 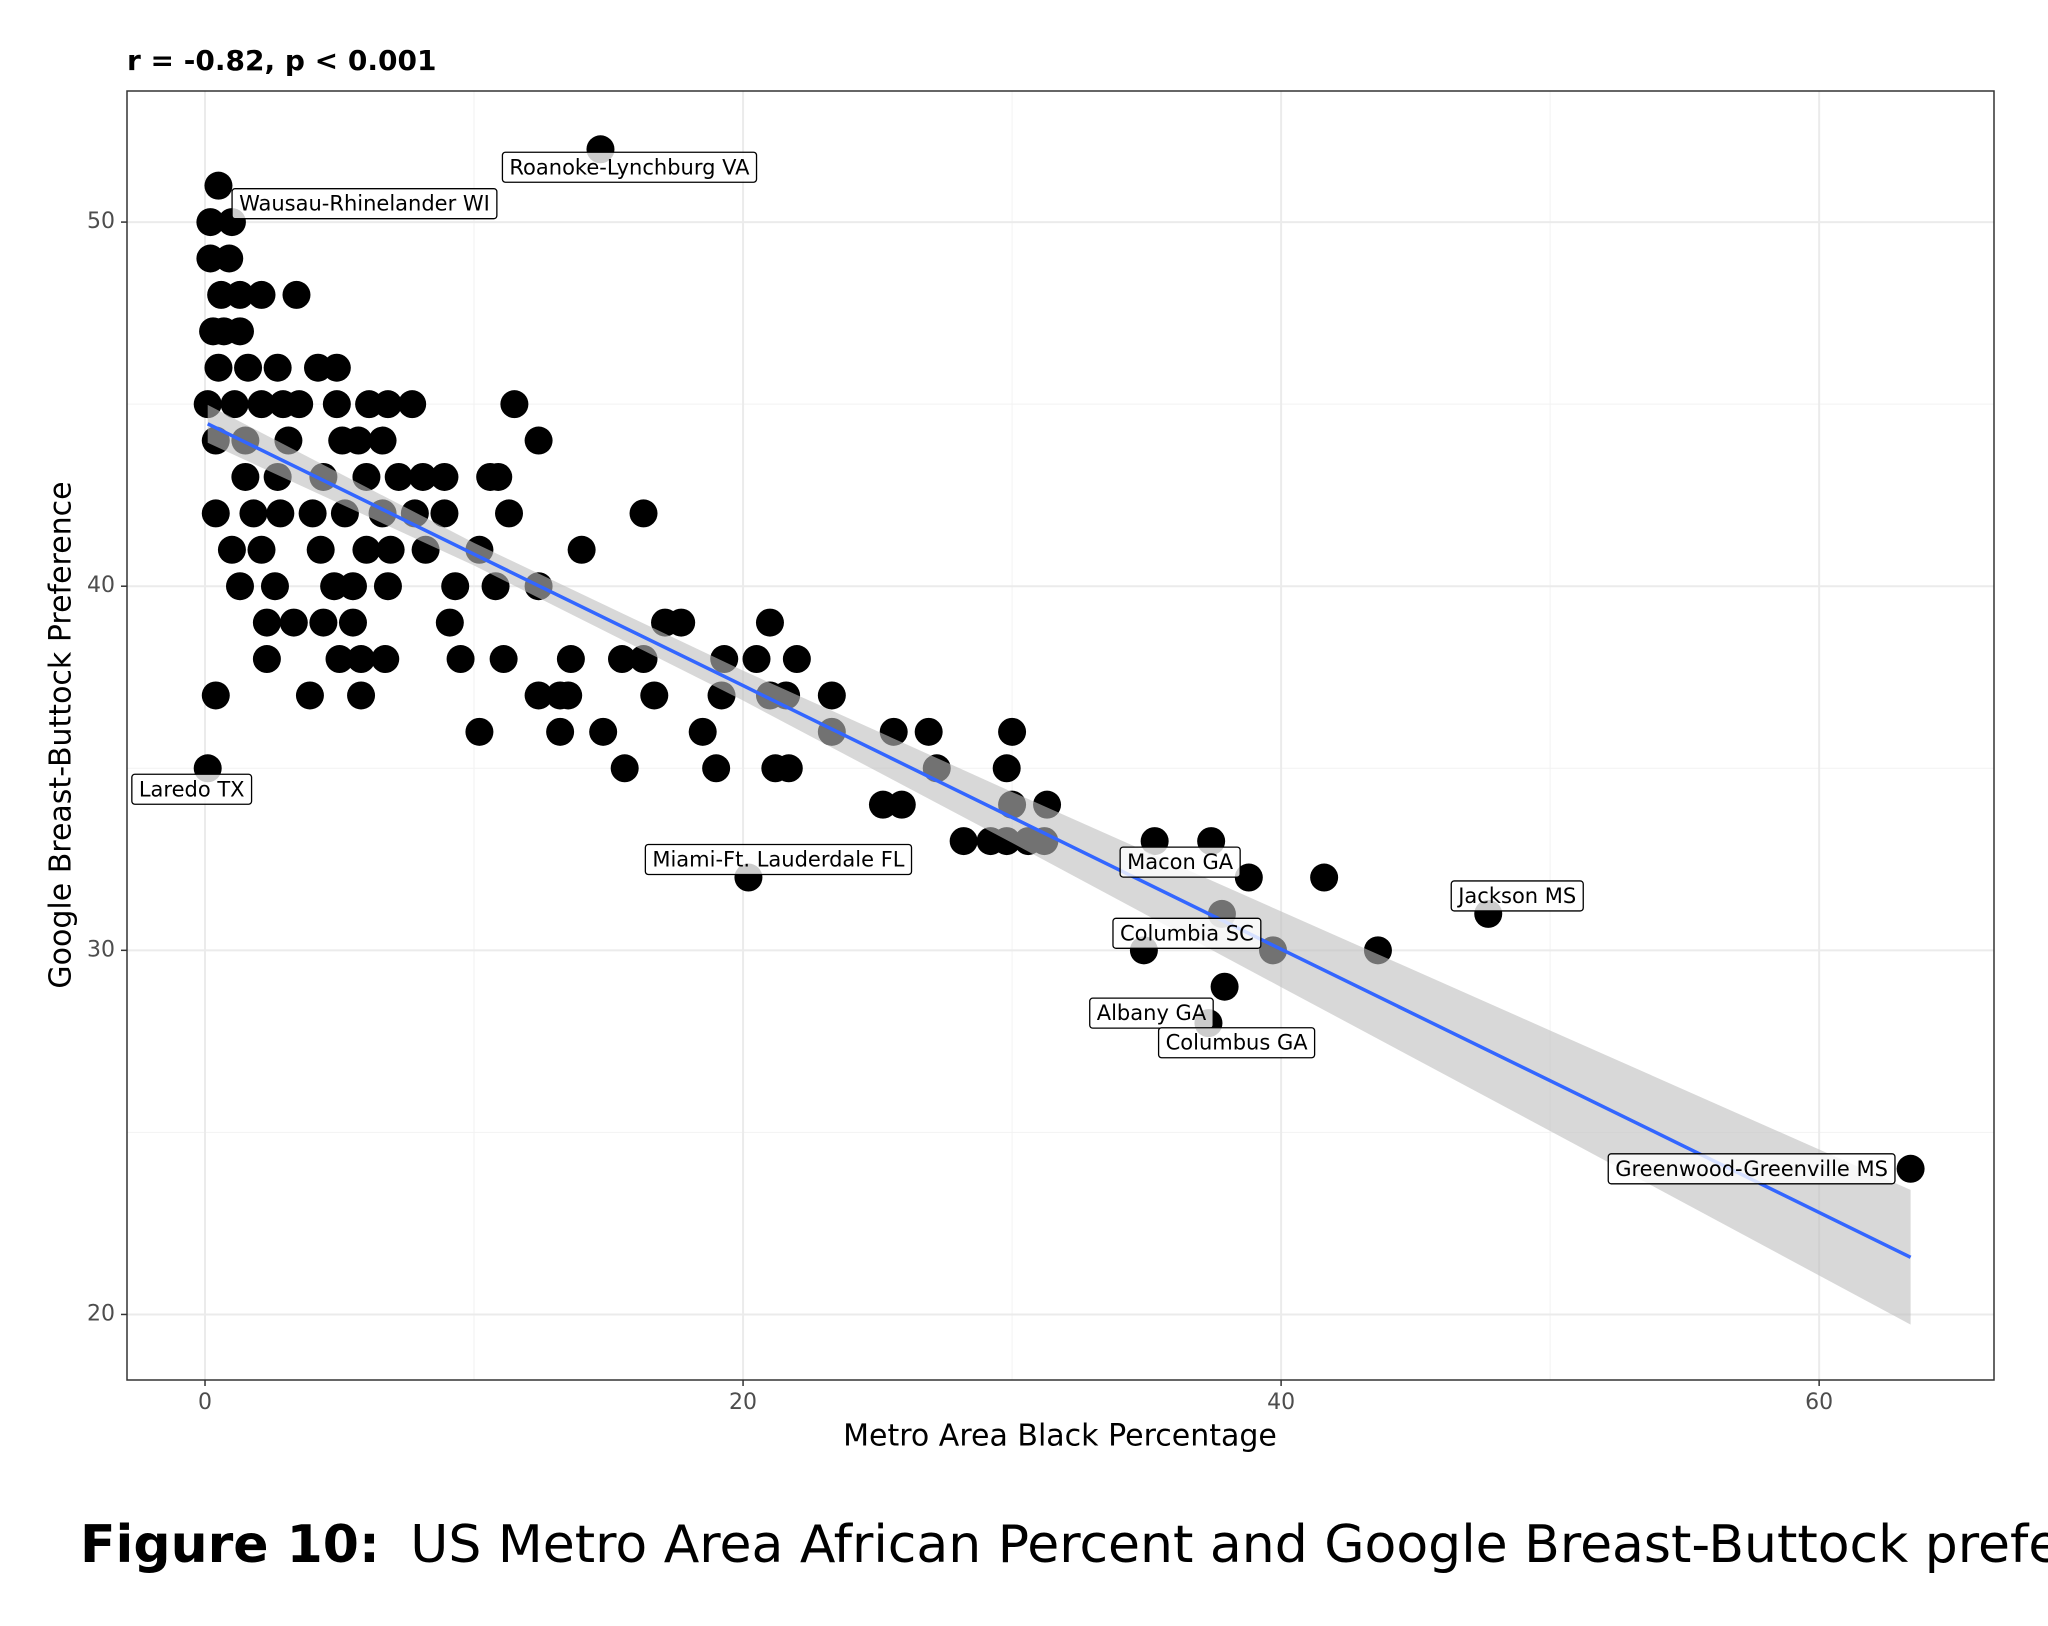 I want to click on label-text: Columbus GA, so click(x=1237, y=1043).